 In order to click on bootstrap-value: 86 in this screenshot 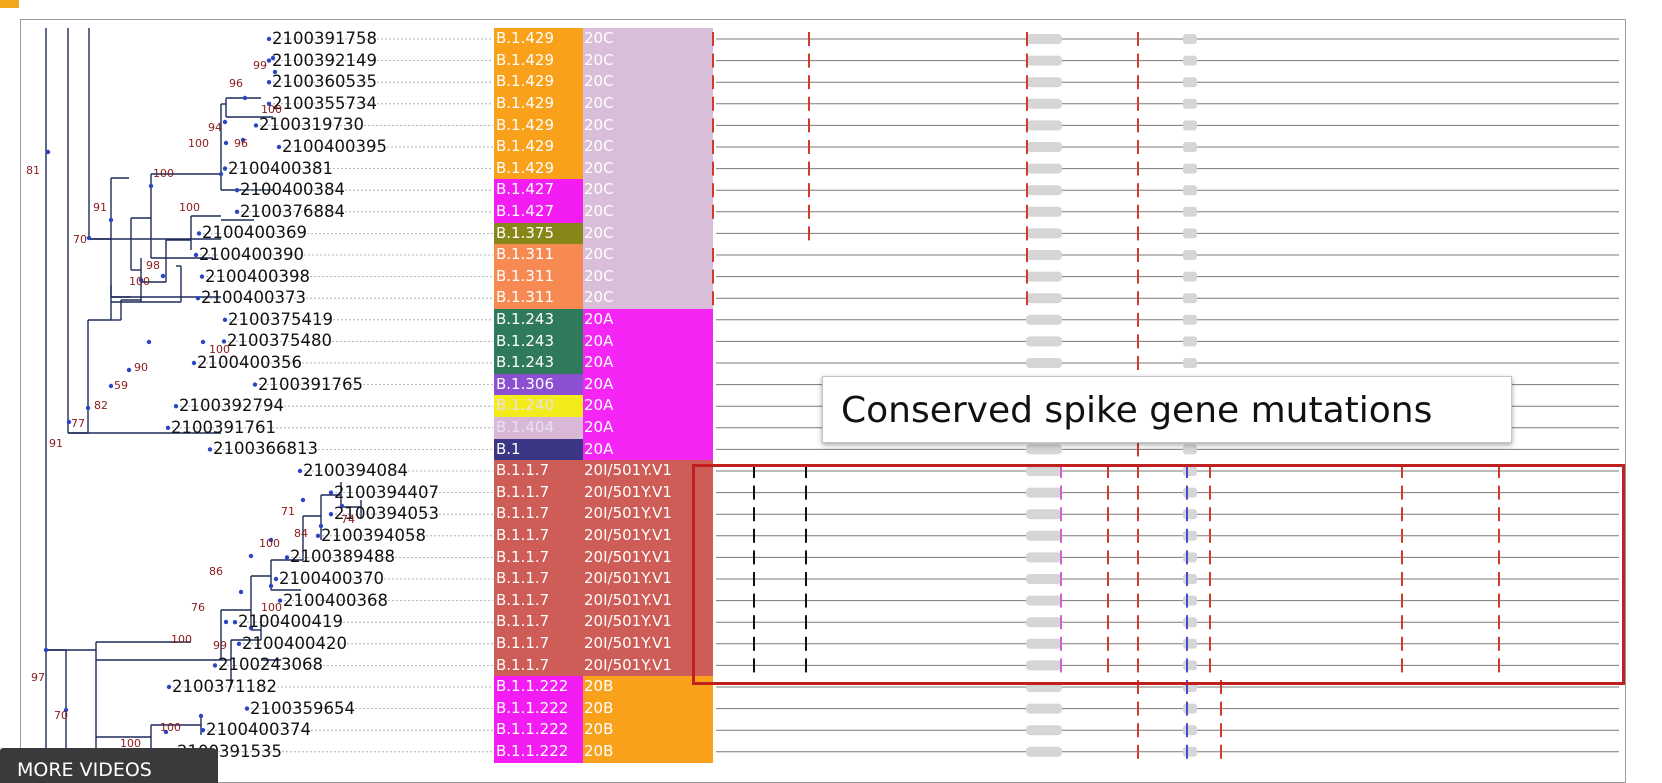, I will do `click(216, 571)`.